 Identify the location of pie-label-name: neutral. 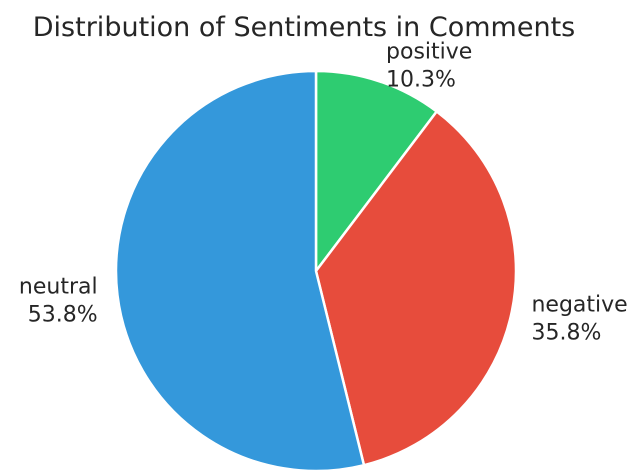
(58, 287).